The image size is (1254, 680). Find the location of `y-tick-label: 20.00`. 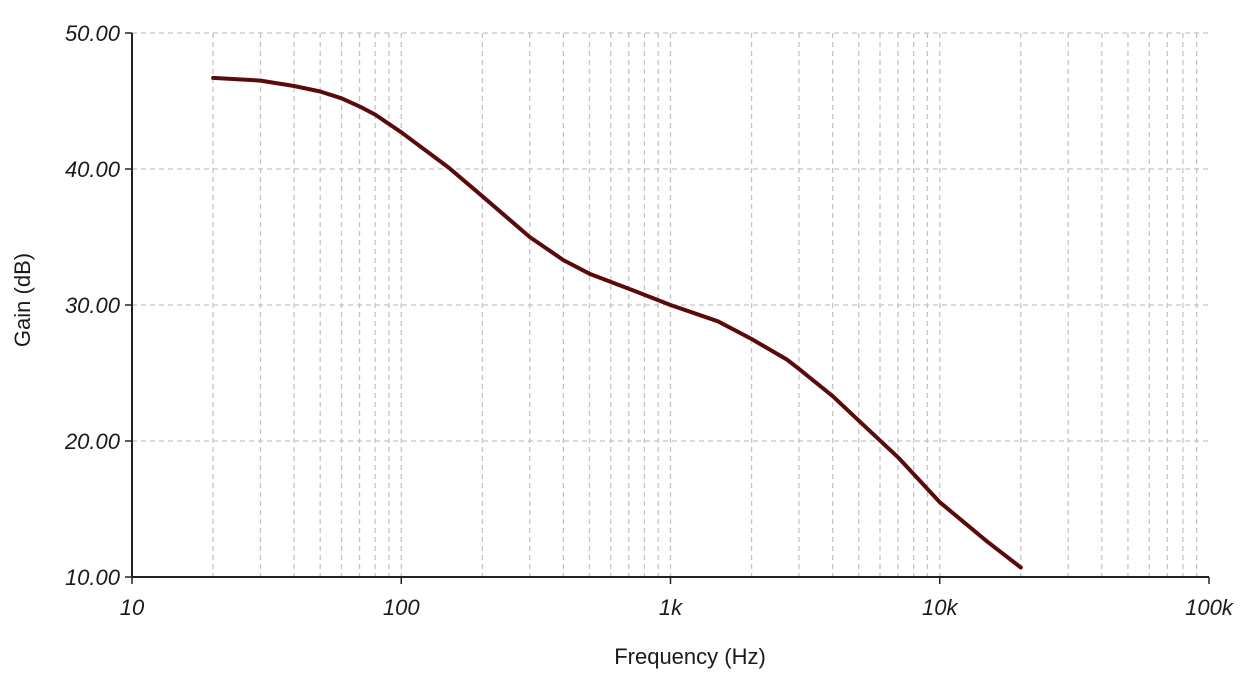

y-tick-label: 20.00 is located at coordinates (92, 441).